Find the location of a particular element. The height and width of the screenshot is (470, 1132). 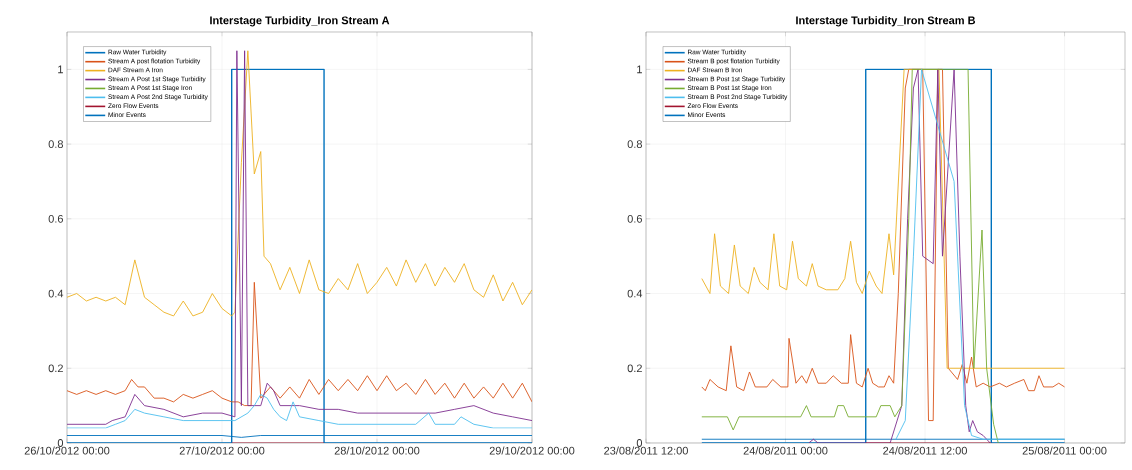

chart-title: Interstage Turbidity_Iron Stream B is located at coordinates (886, 21).